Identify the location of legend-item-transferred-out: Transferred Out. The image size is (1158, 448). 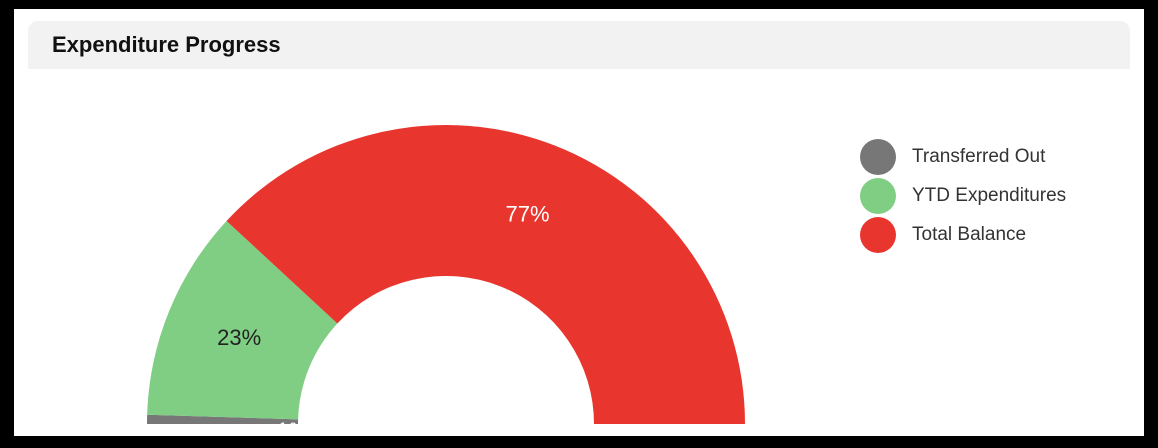
(963, 156).